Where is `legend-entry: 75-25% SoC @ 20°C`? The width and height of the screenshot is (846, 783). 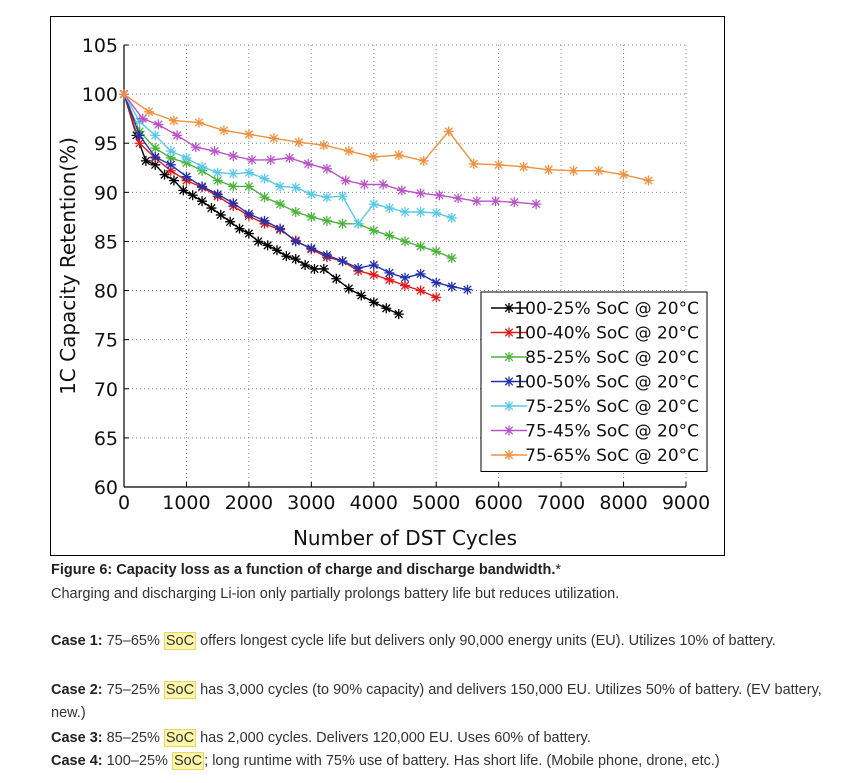 legend-entry: 75-25% SoC @ 20°C is located at coordinates (595, 407).